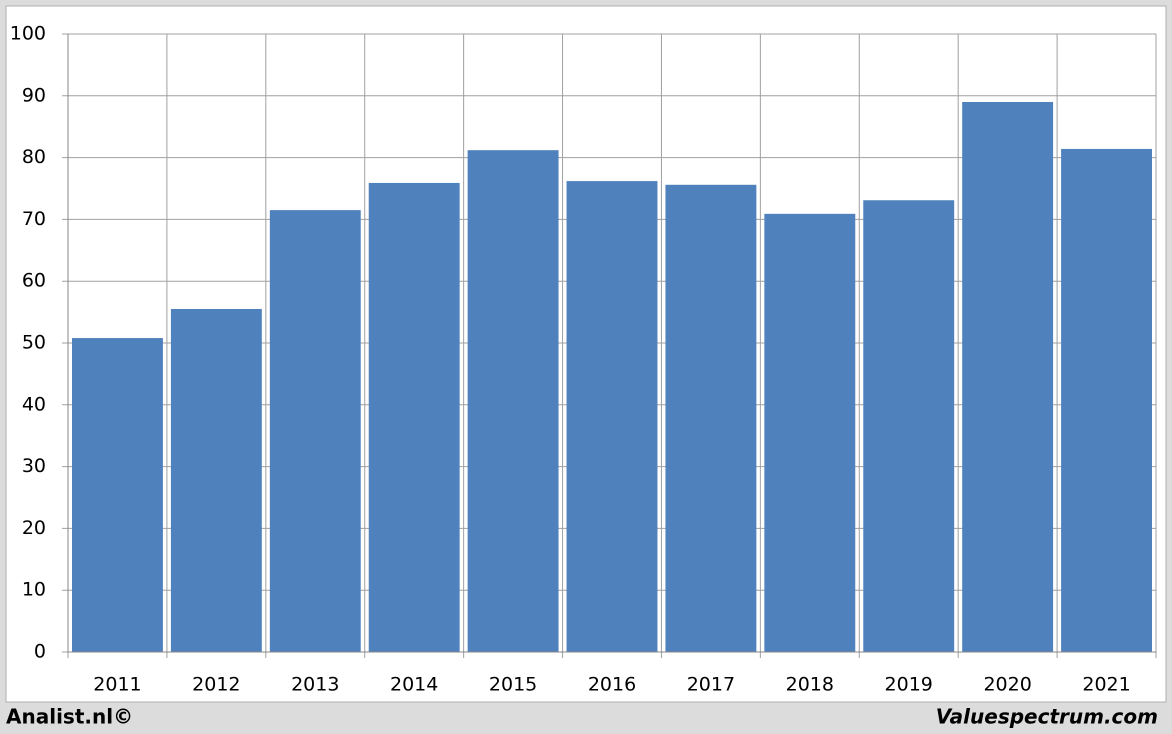 The image size is (1172, 734). What do you see at coordinates (117, 685) in the screenshot?
I see `x-tick-label: 2011` at bounding box center [117, 685].